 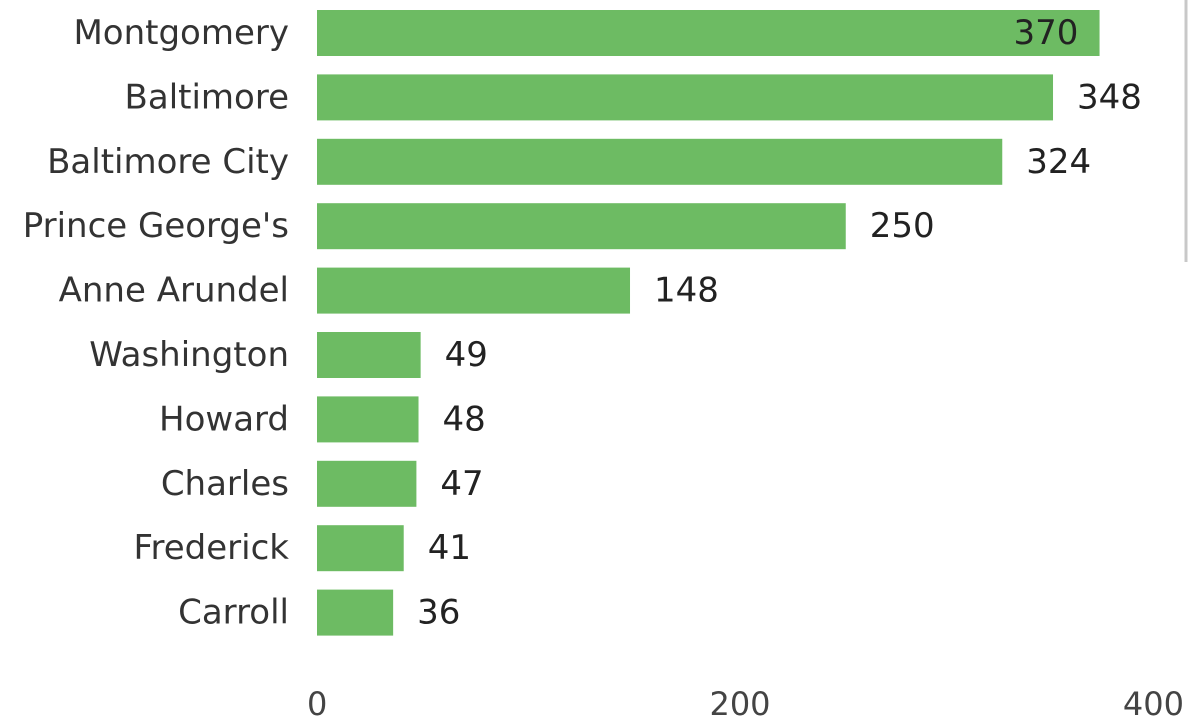 What do you see at coordinates (1046, 33) in the screenshot?
I see `value-label: 370` at bounding box center [1046, 33].